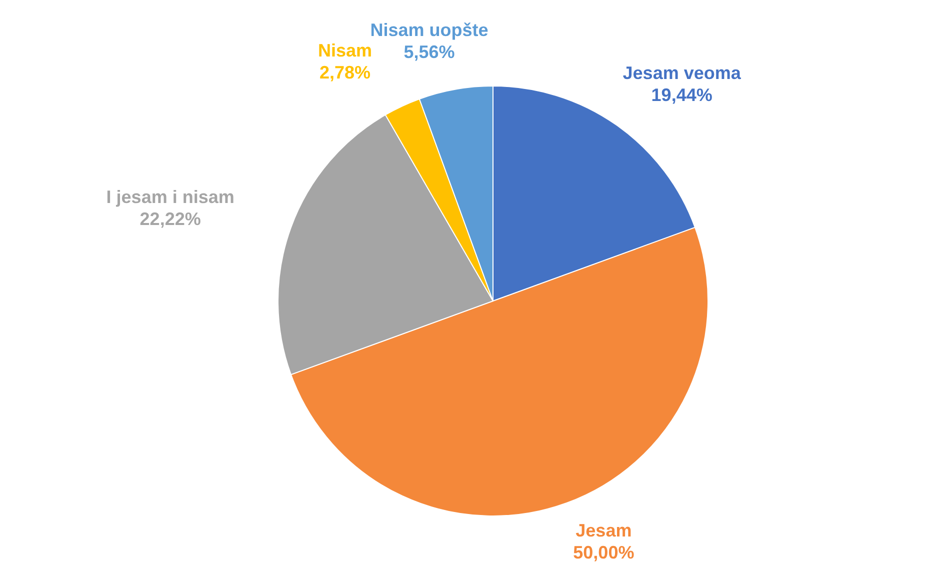 This screenshot has height=576, width=952. Describe the element at coordinates (604, 530) in the screenshot. I see `slice-label: Jesam` at that location.